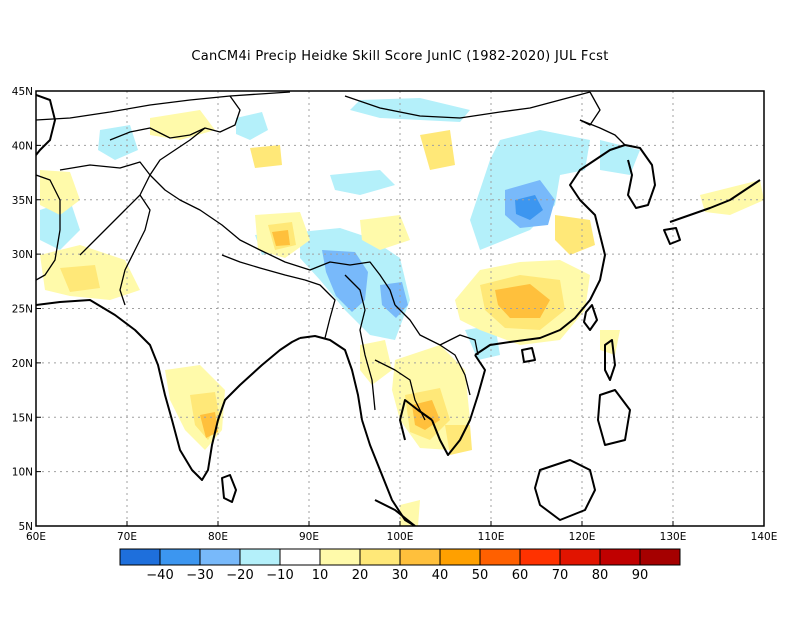 This screenshot has height=618, width=800. I want to click on lat-axis: 45N 40N 35N 30N 25N 20N 15N 10N 5N, so click(26, 309).